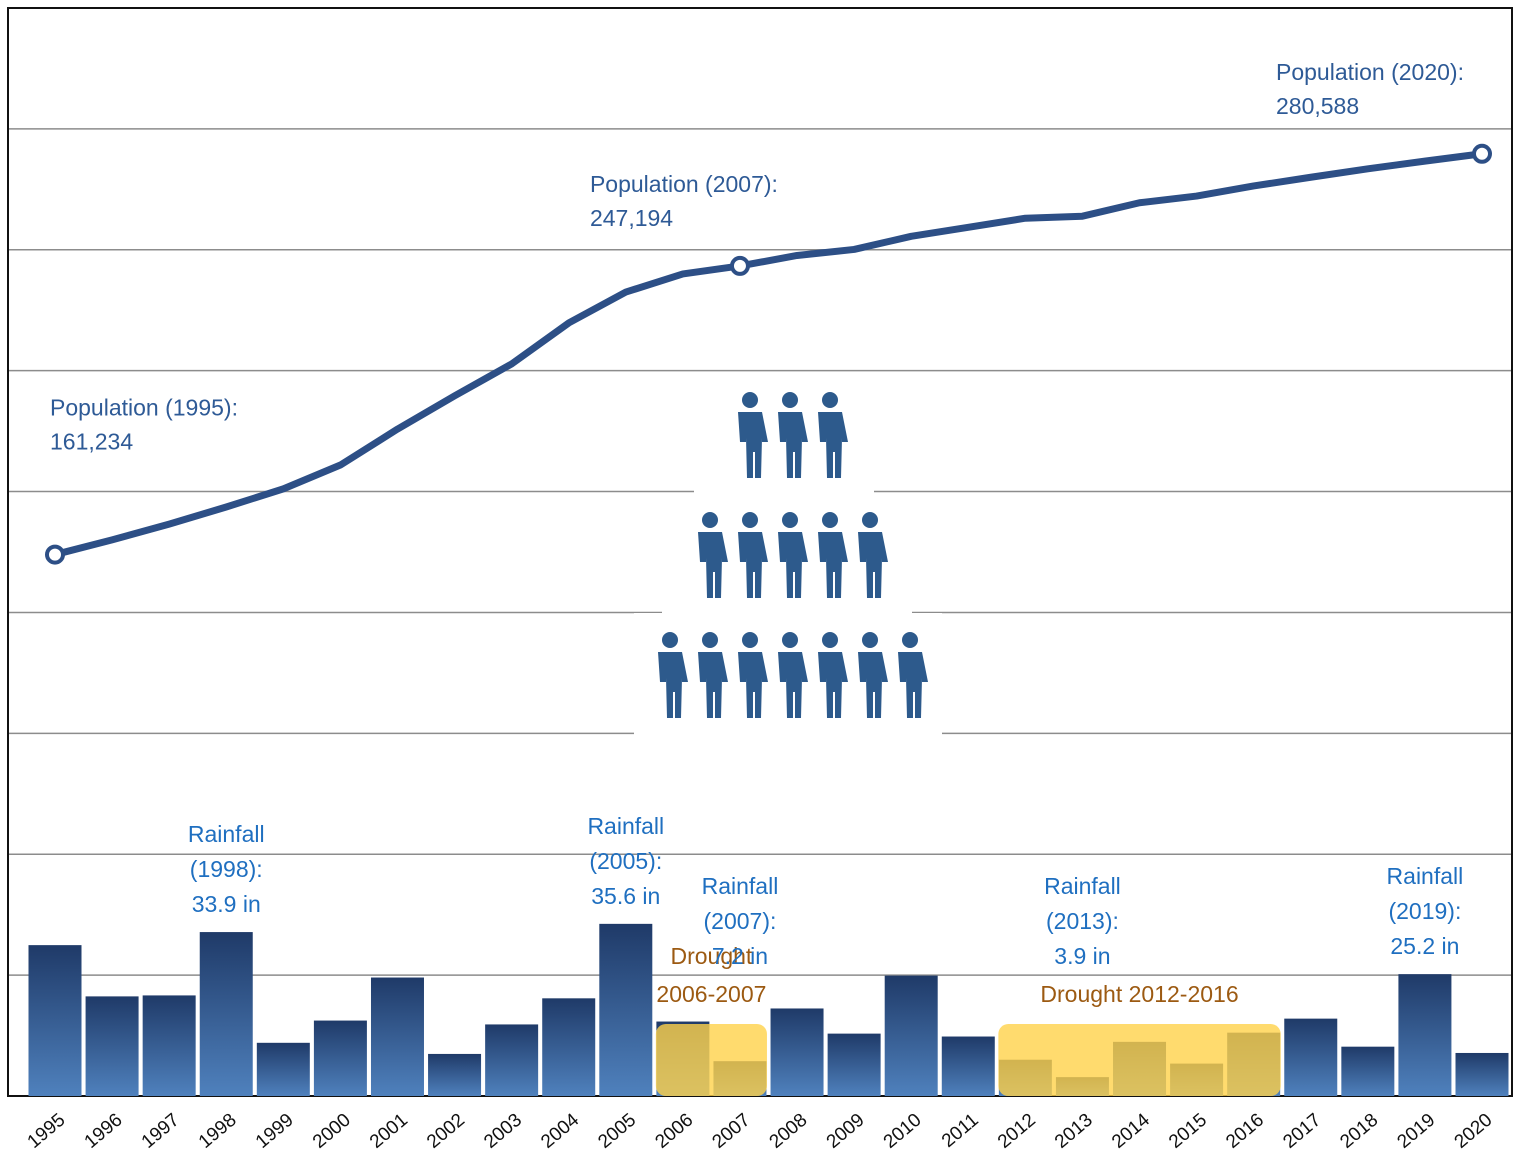 The image size is (1522, 1172). I want to click on drought-label: Drought 2012-2016, so click(1139, 994).